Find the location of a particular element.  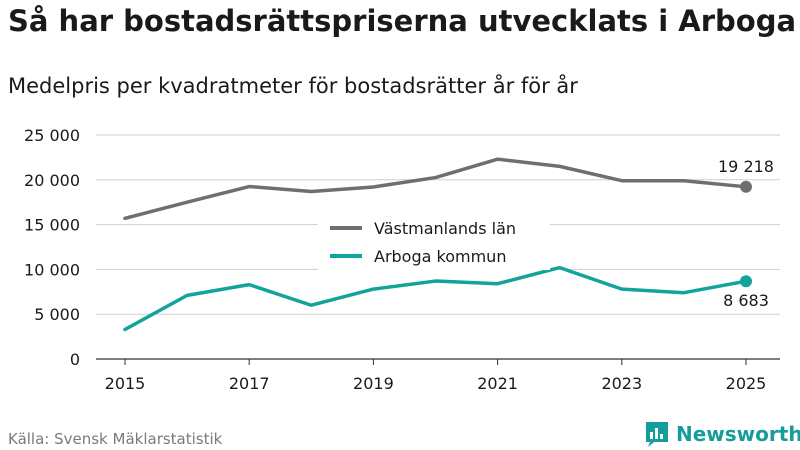

y-tick-label: 0 is located at coordinates (75, 359).